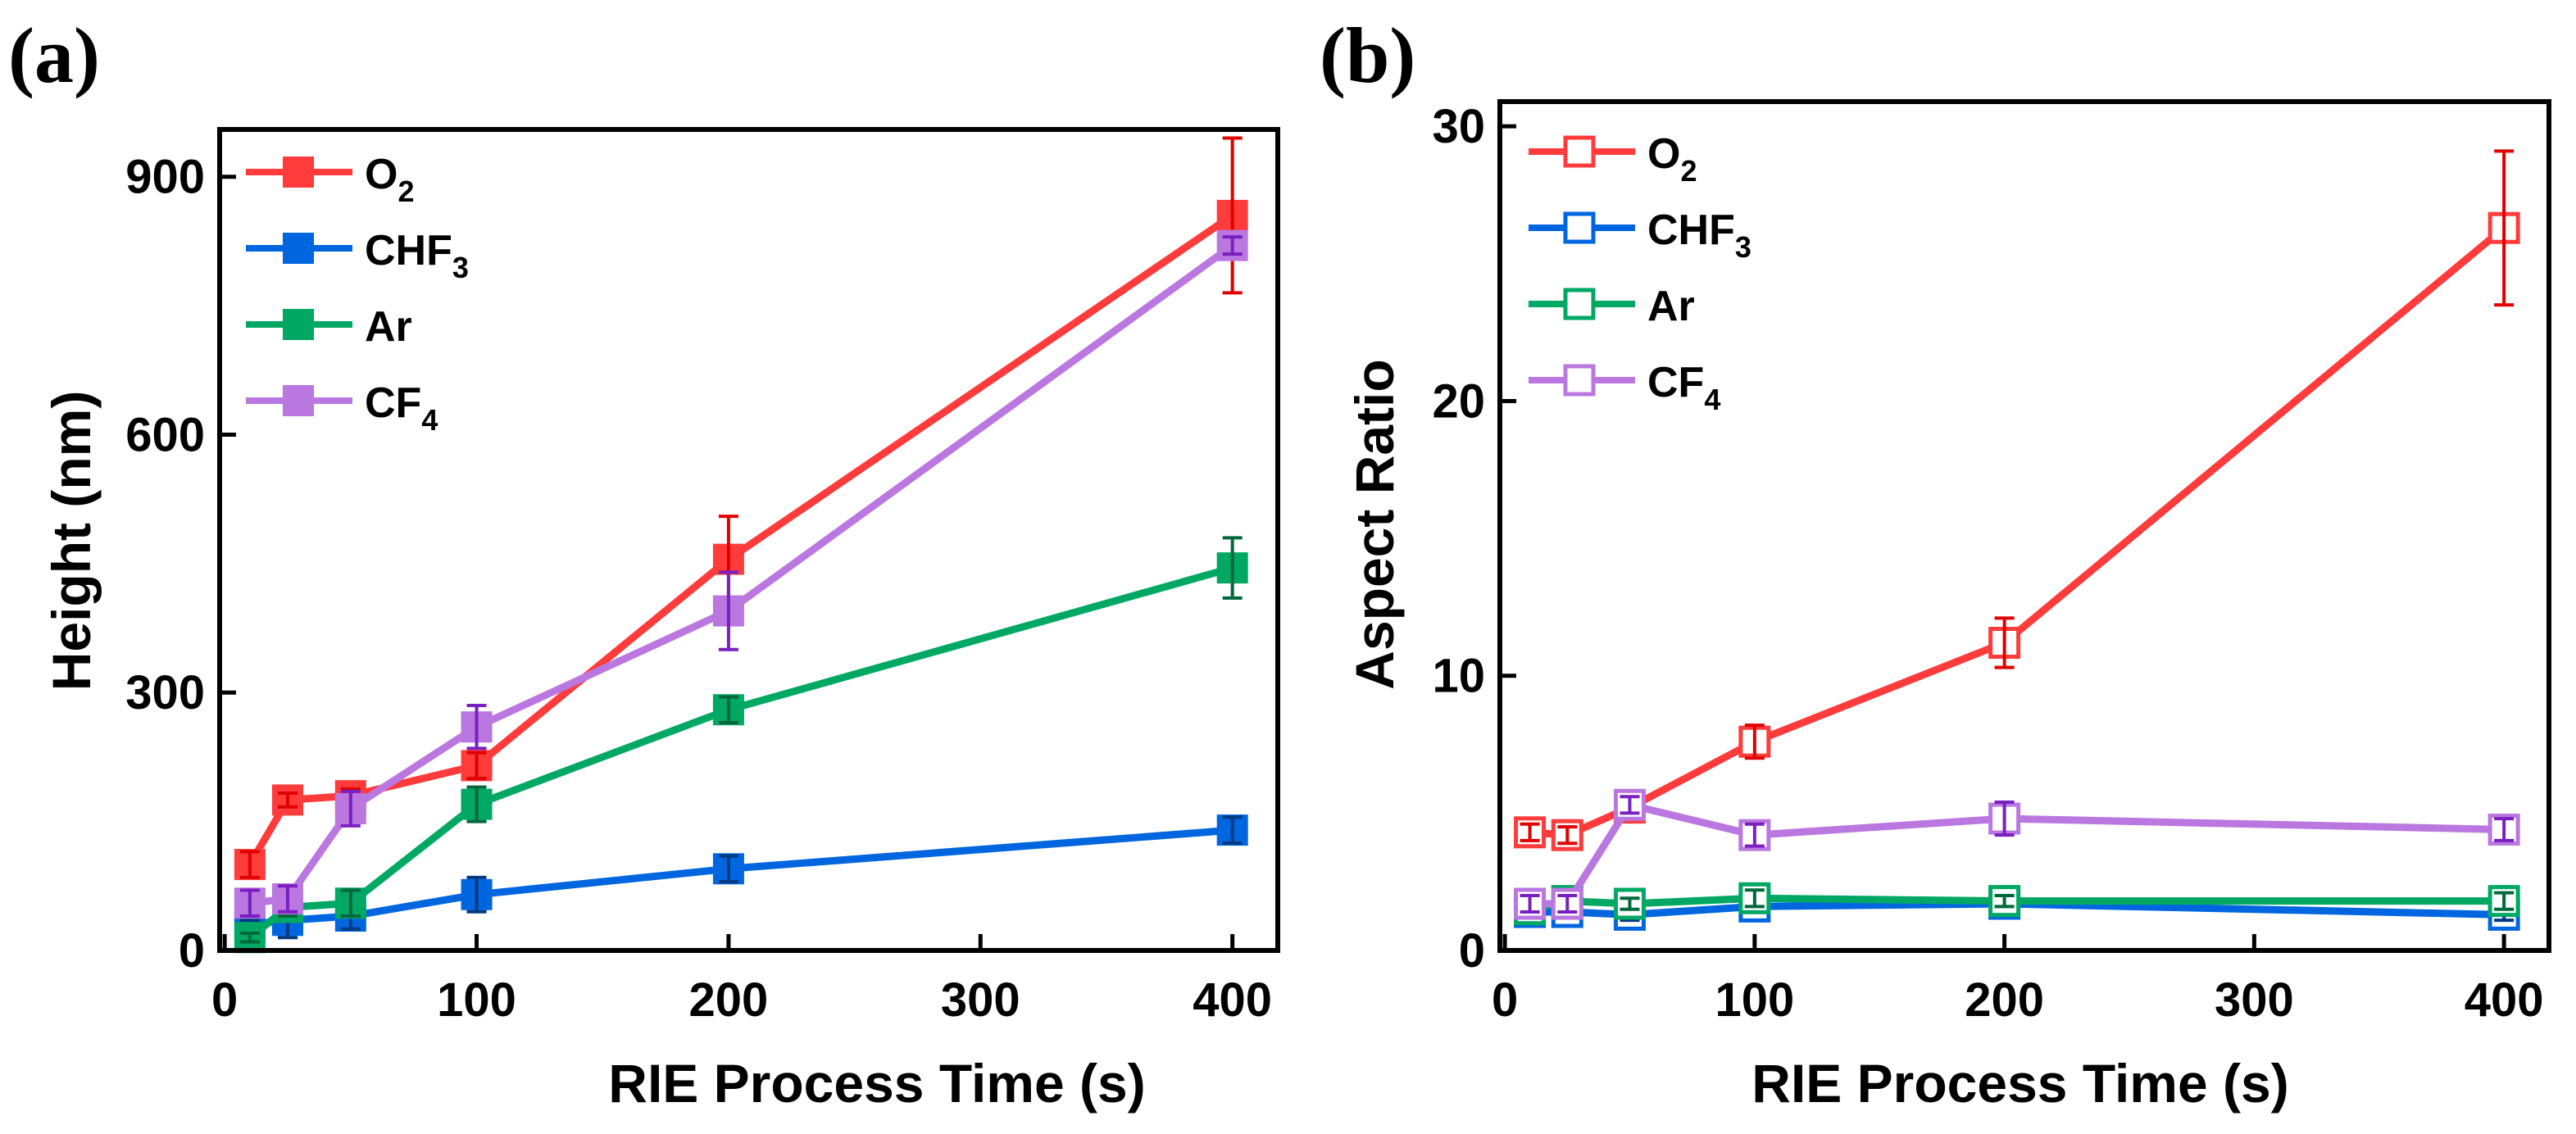 This screenshot has width=2576, height=1134. I want to click on y-tick-label: 600, so click(165, 434).